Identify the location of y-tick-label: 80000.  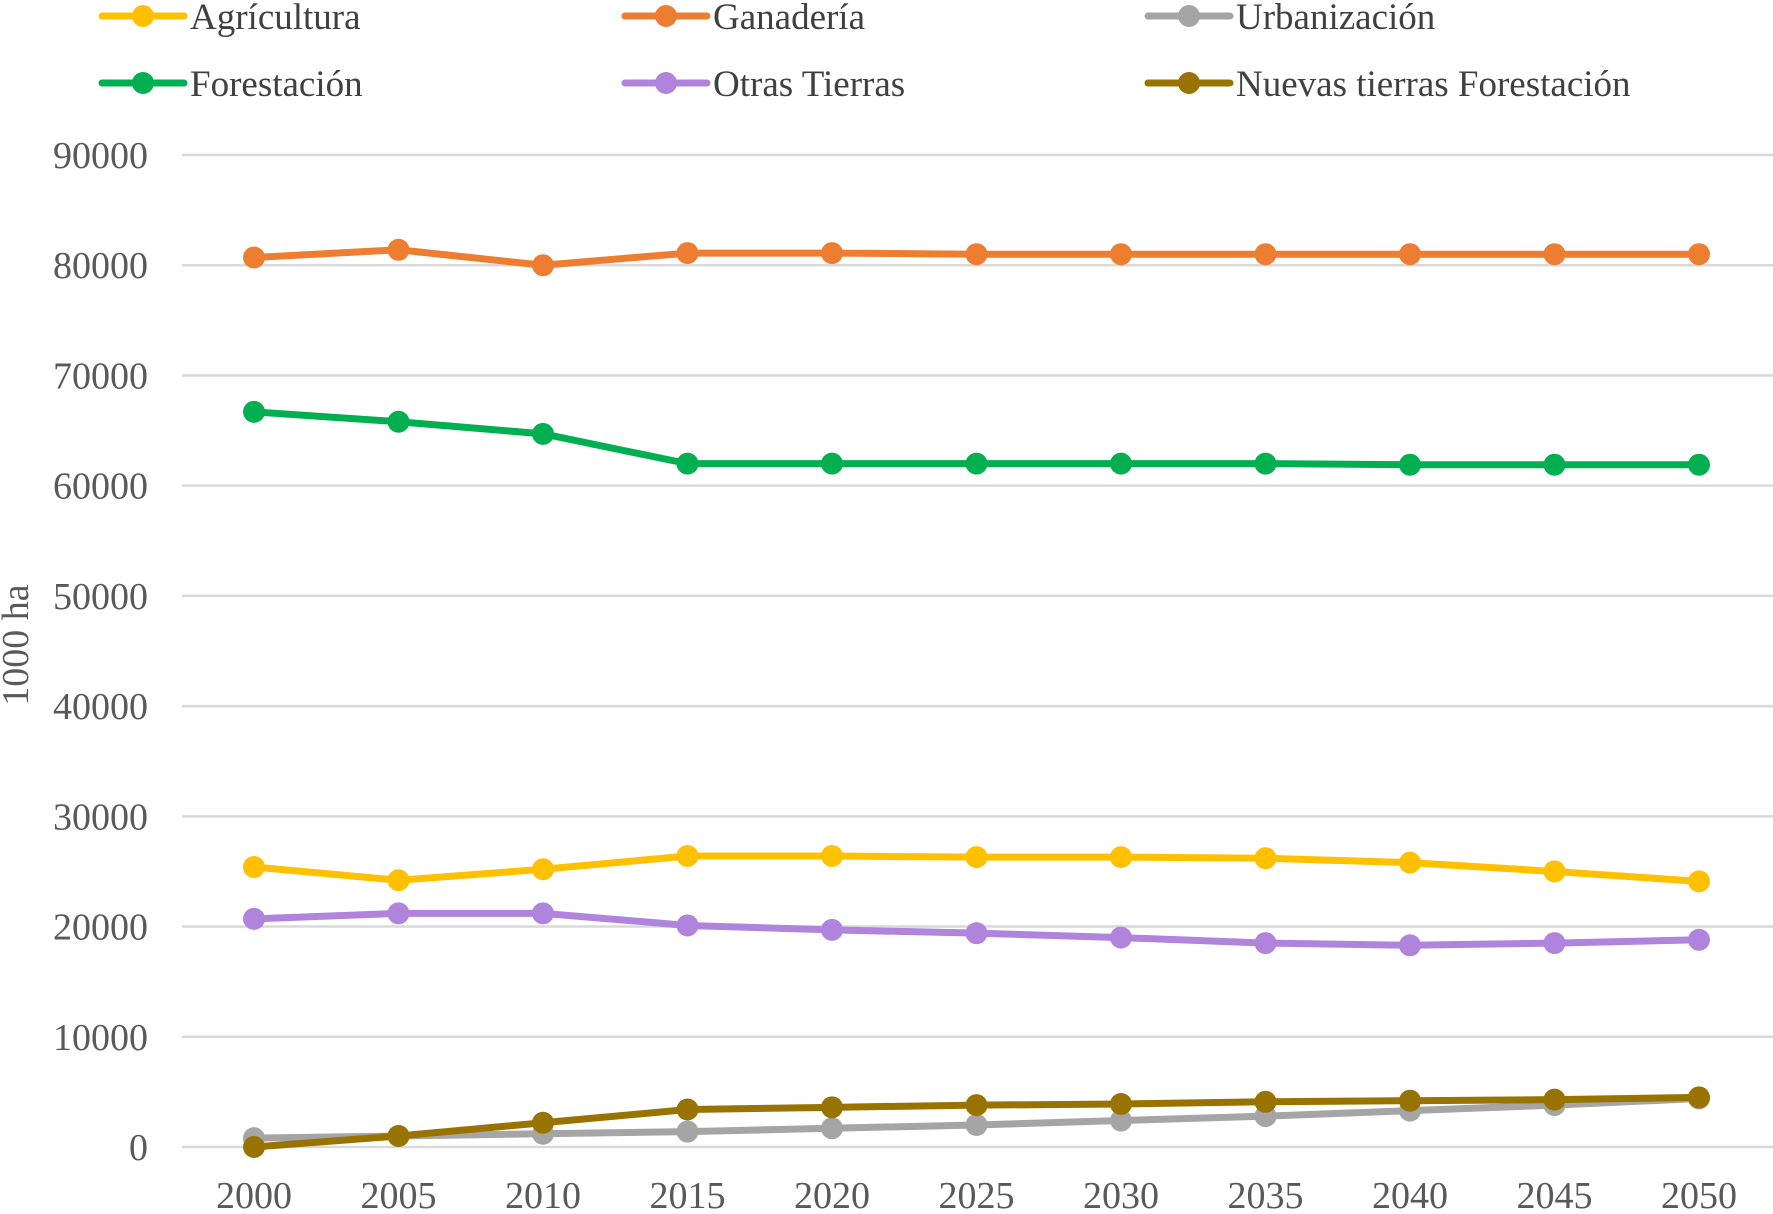
(100, 266).